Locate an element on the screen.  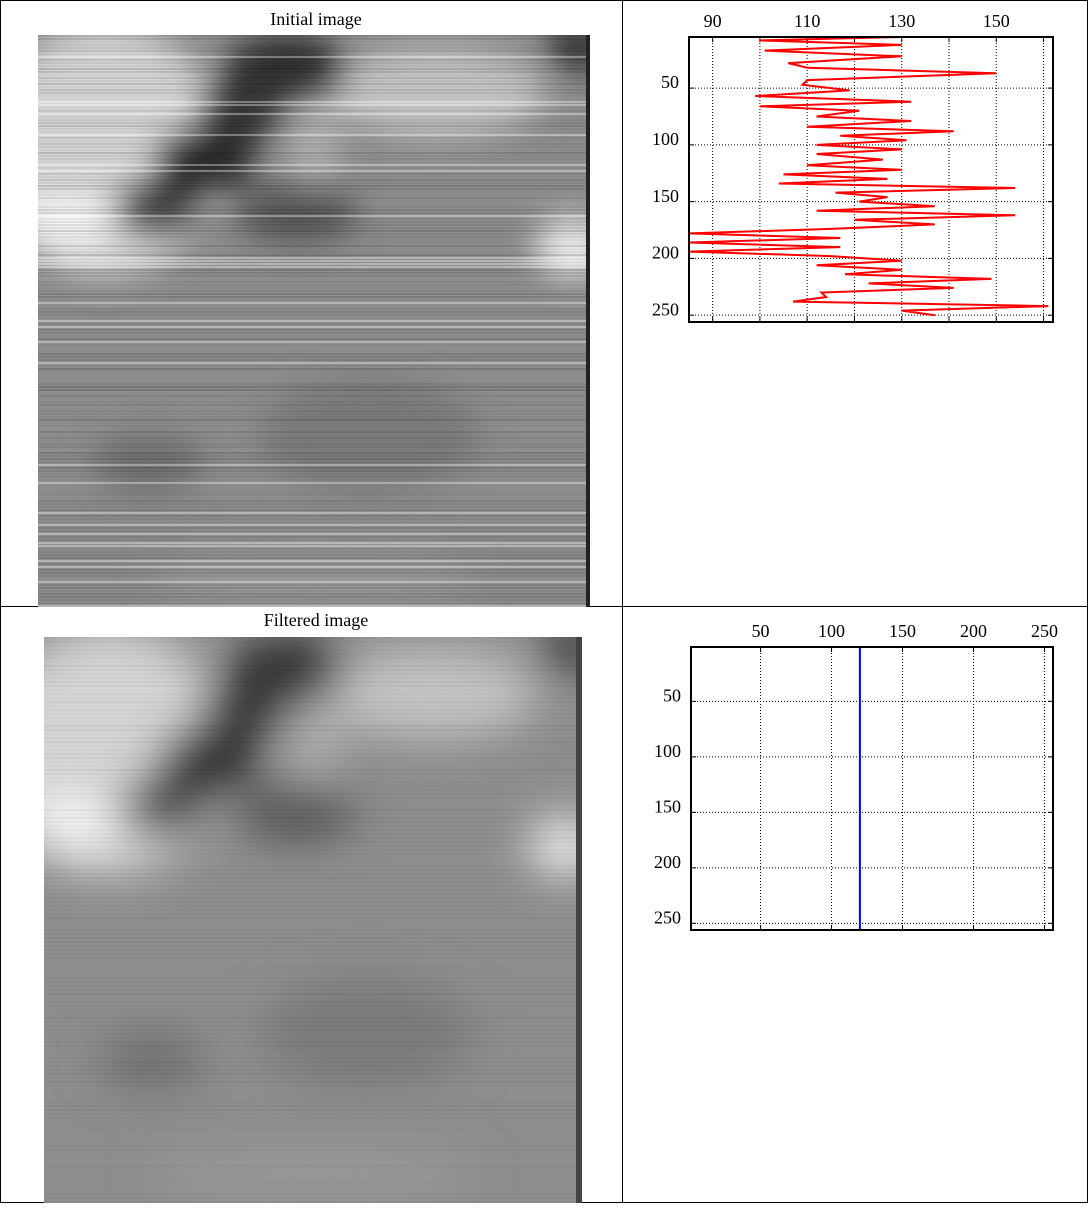
y-tick-label: 250 is located at coordinates (667, 917).